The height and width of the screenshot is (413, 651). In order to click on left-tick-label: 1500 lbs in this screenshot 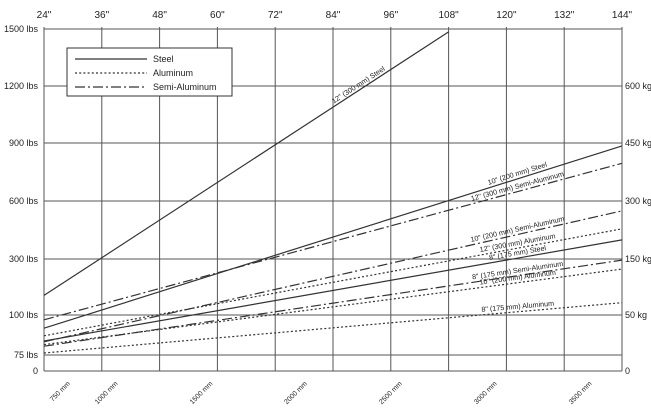, I will do `click(21, 29)`.